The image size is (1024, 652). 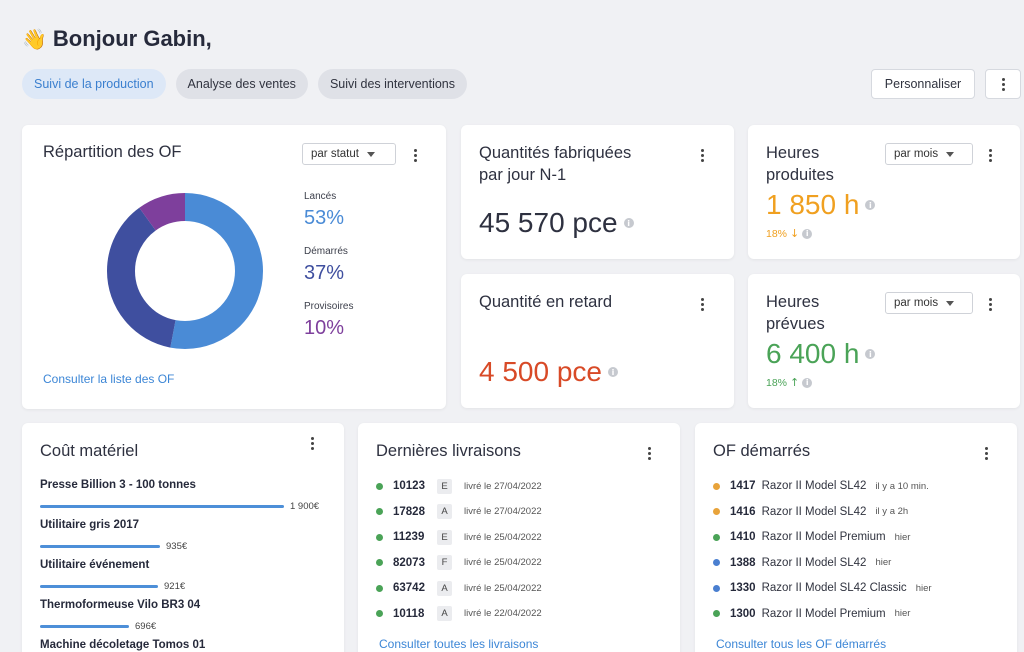 I want to click on cost-value: 921€, so click(x=175, y=586).